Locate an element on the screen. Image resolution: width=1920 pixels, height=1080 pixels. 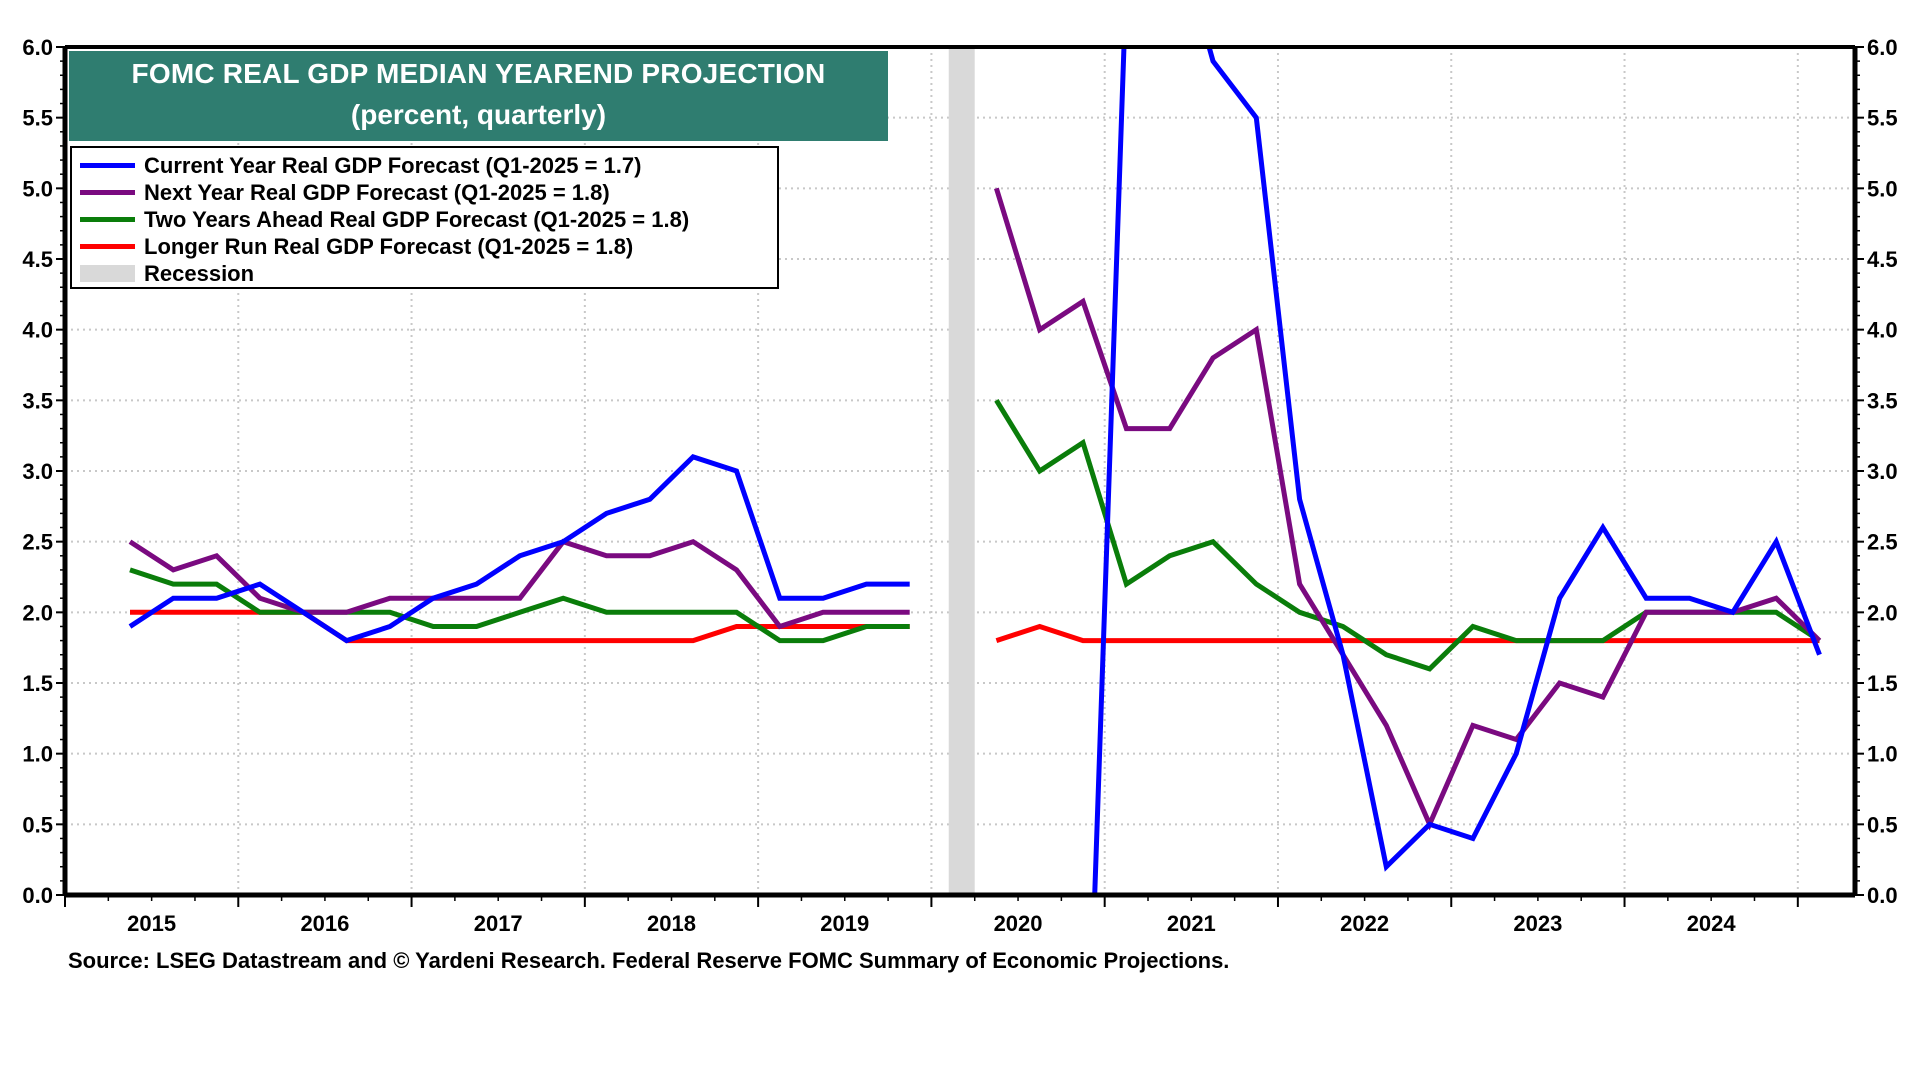
legend-swatch-recession is located at coordinates (107, 273).